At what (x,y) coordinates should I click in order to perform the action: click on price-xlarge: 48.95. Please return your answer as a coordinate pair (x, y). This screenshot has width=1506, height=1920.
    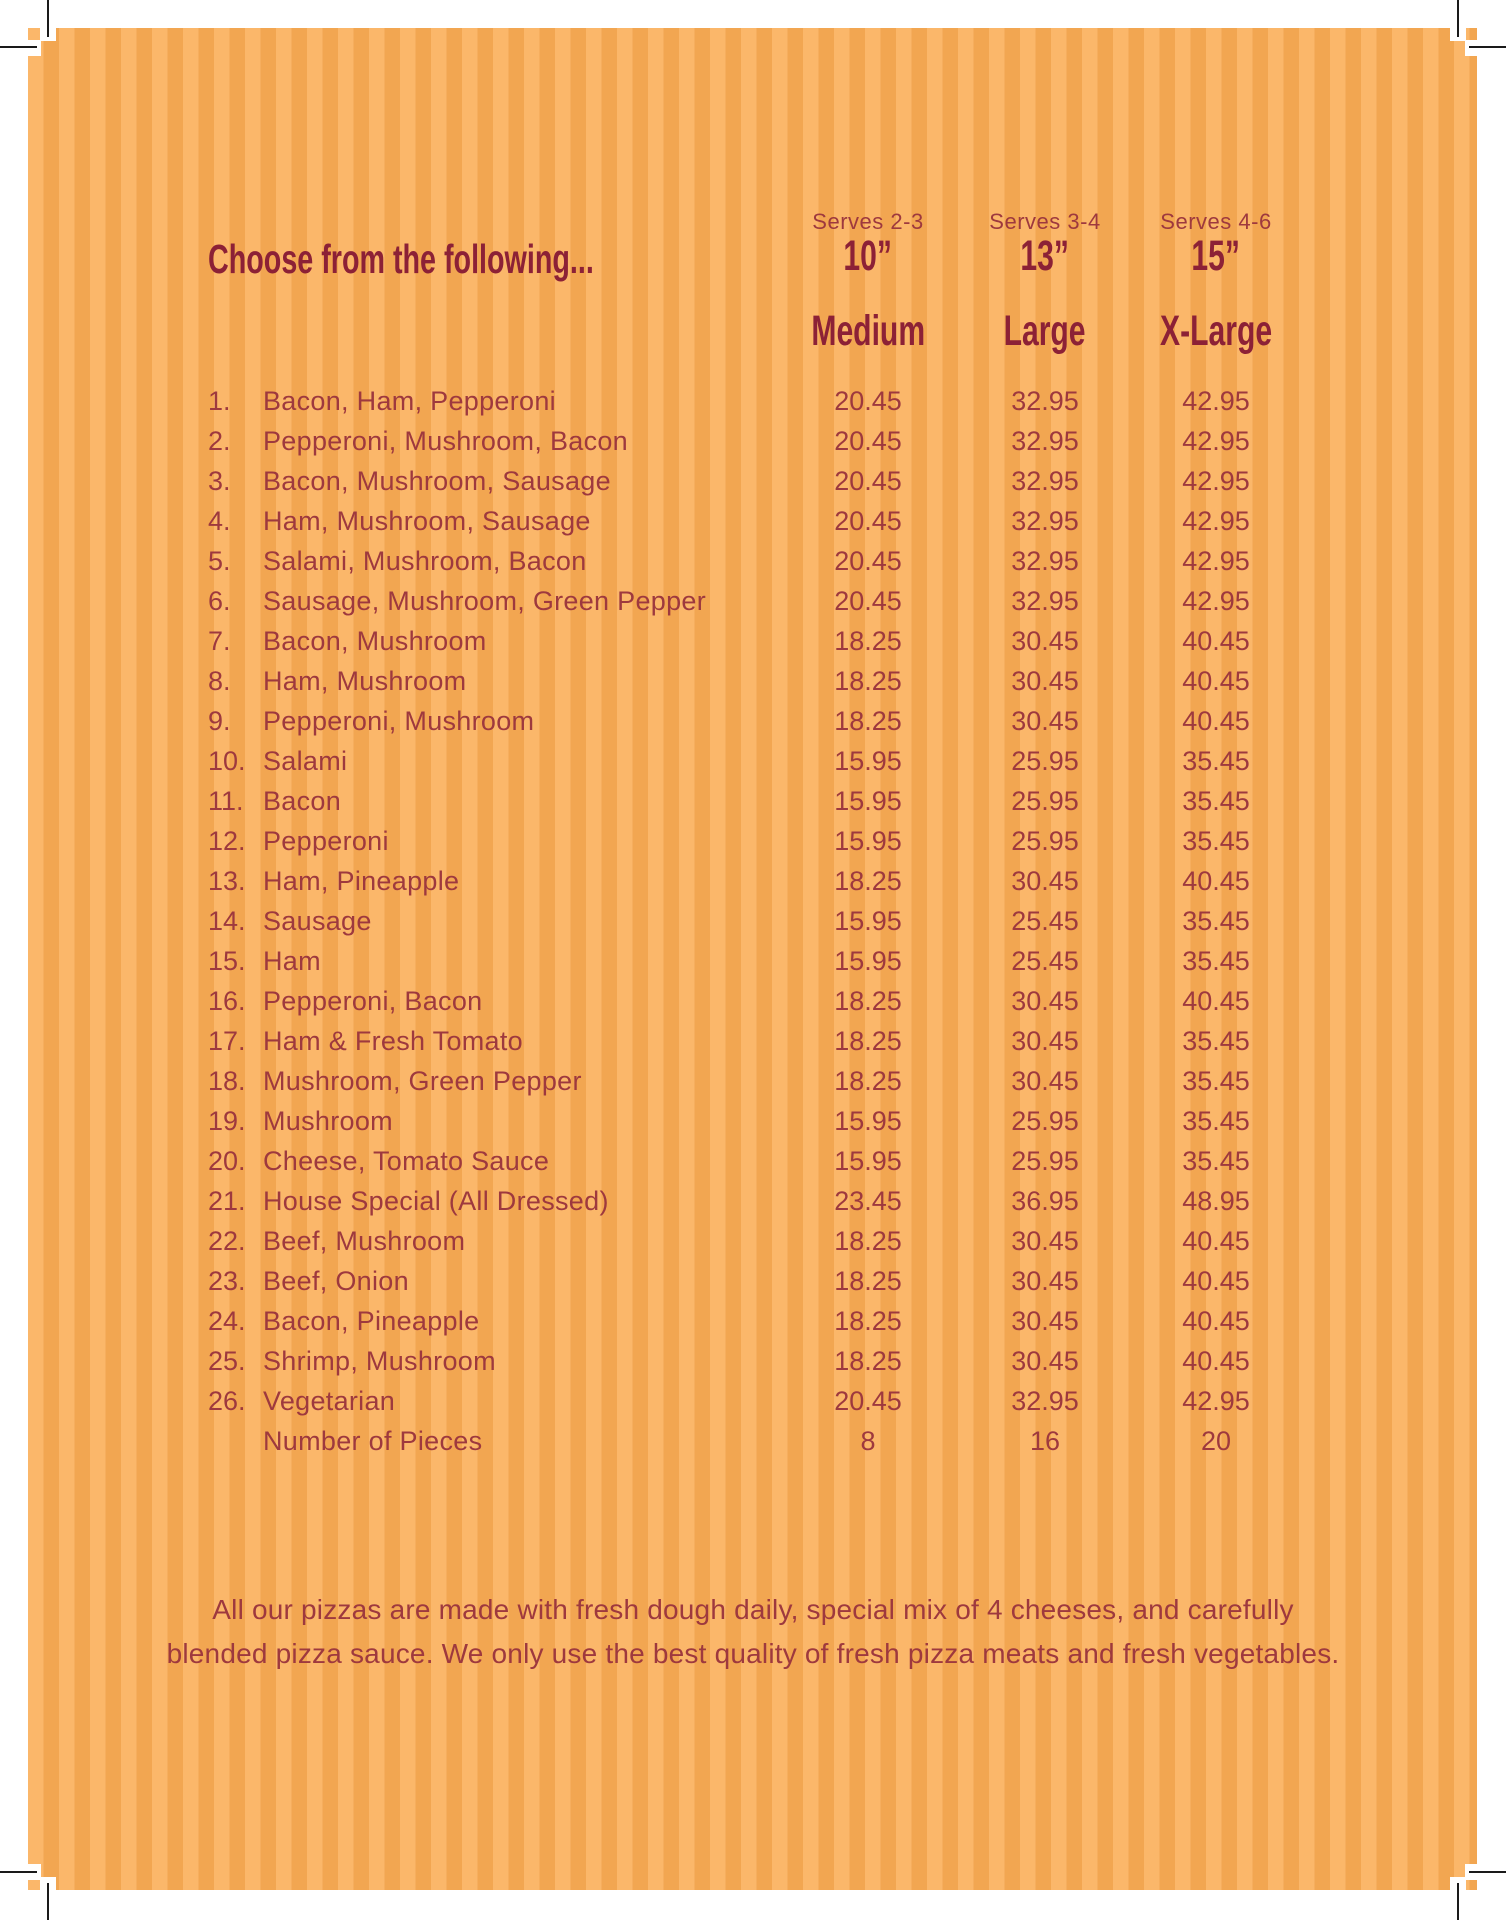
    Looking at the image, I should click on (1216, 1201).